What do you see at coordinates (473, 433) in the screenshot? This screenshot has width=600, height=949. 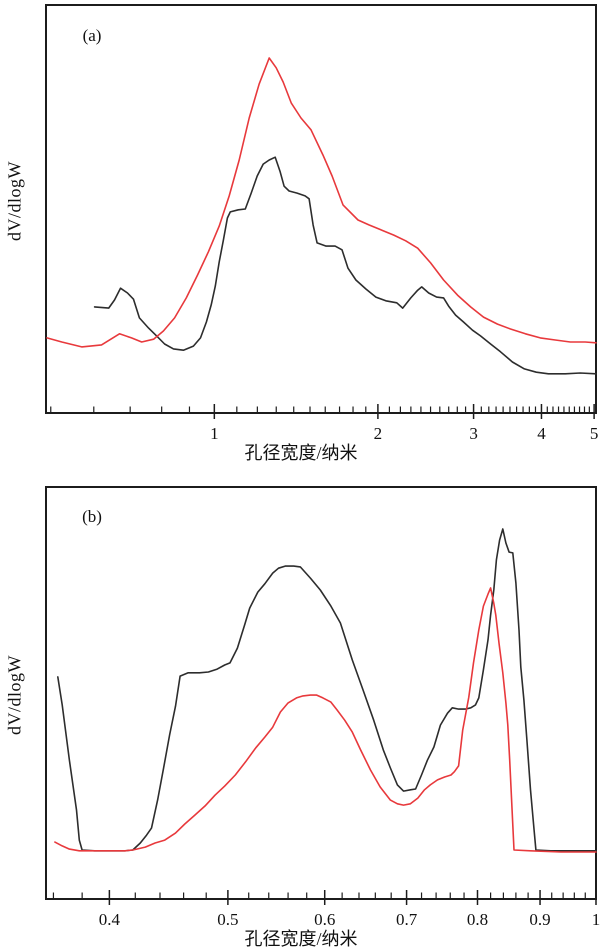 I see `x-tick-label-a-3: 3` at bounding box center [473, 433].